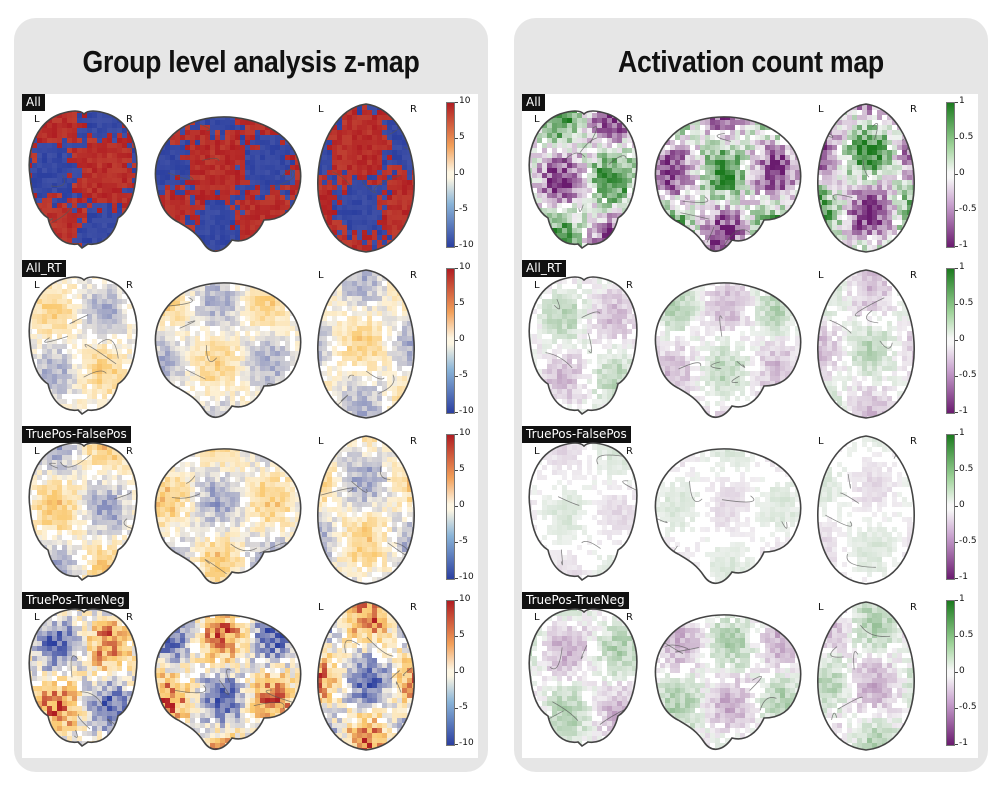 The width and height of the screenshot is (1000, 786). I want to click on brain-row: All L R L R 1 0.5 0 -0.5 -1, so click(750, 175).